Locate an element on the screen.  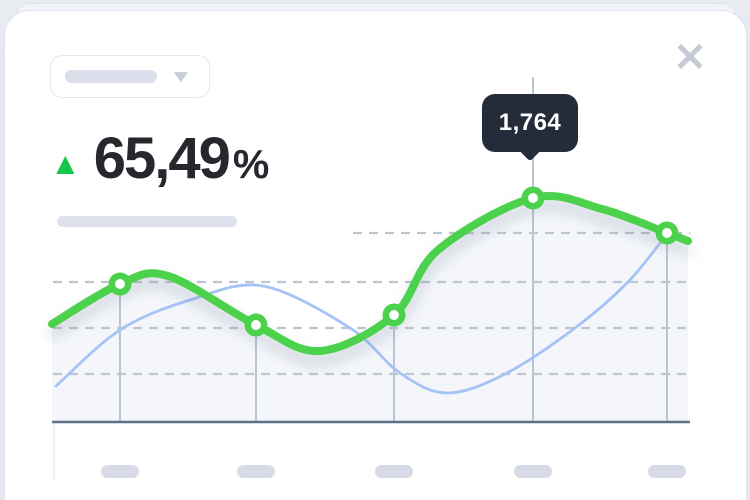
stat-row: ▲ 65,49 % is located at coordinates (159, 159).